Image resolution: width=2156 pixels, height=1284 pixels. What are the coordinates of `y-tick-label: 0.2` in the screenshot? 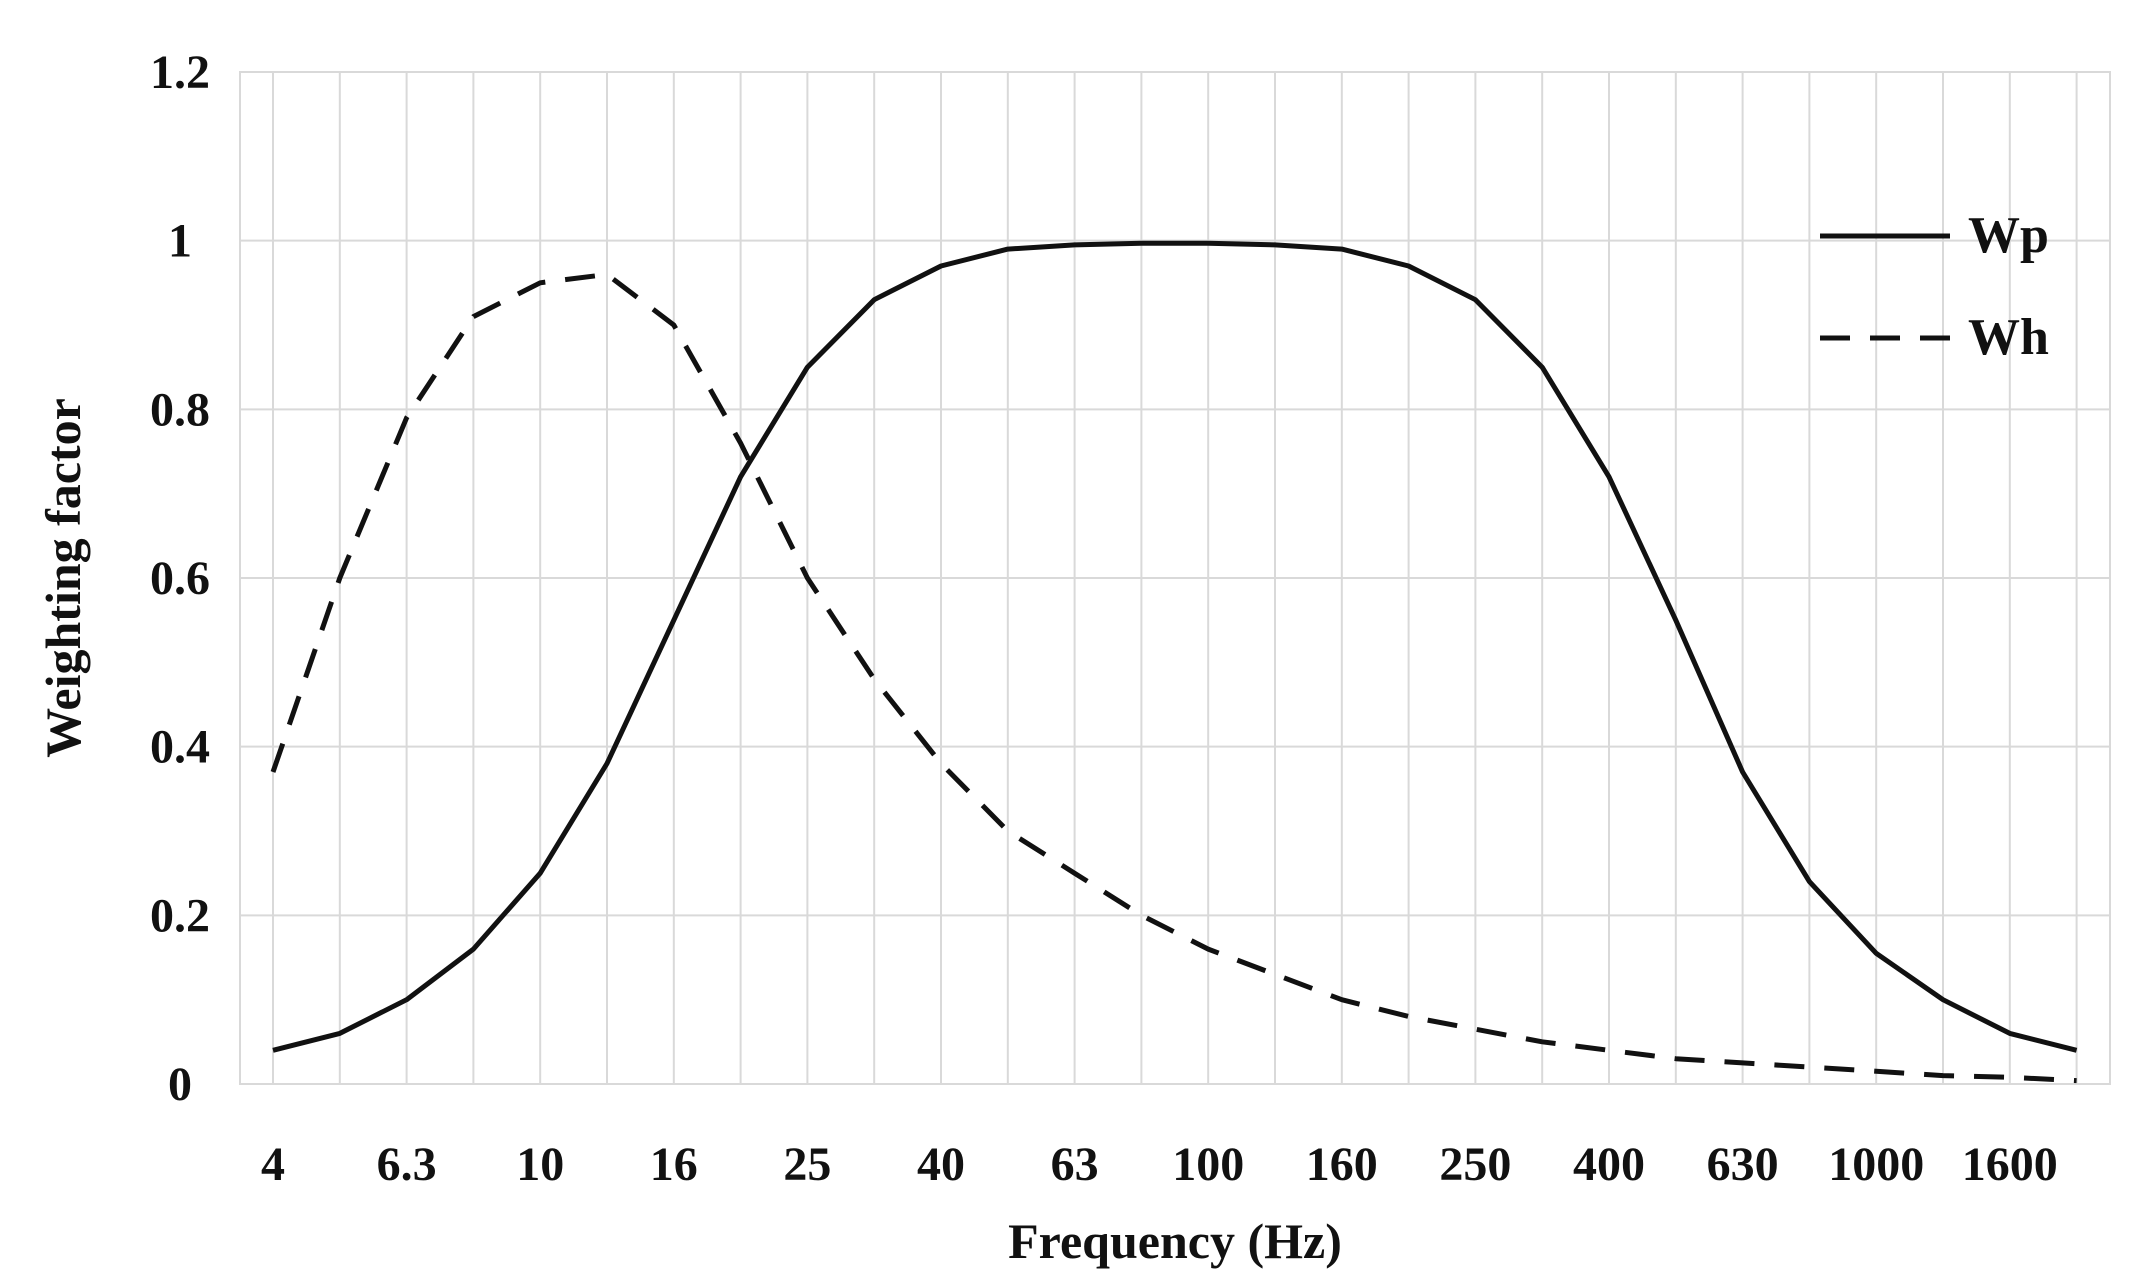 It's located at (180, 915).